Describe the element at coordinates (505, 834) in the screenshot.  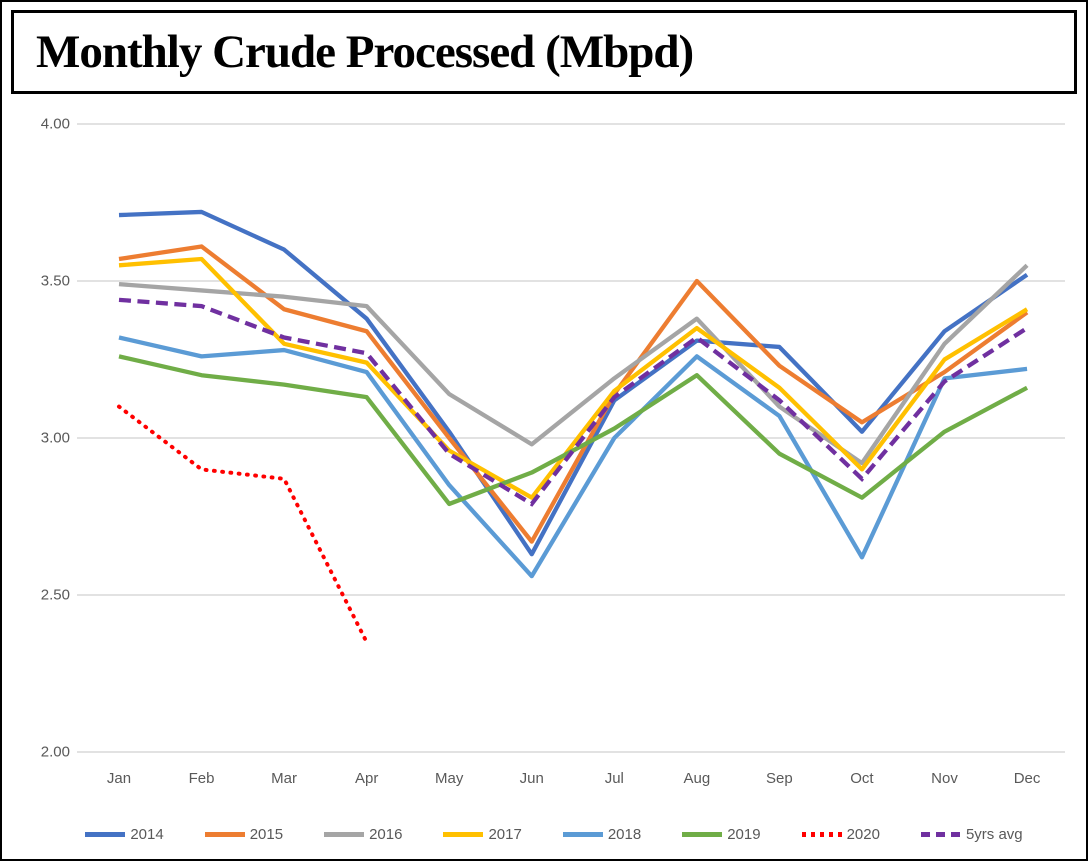
I see `legend-label-2017: 2017` at that location.